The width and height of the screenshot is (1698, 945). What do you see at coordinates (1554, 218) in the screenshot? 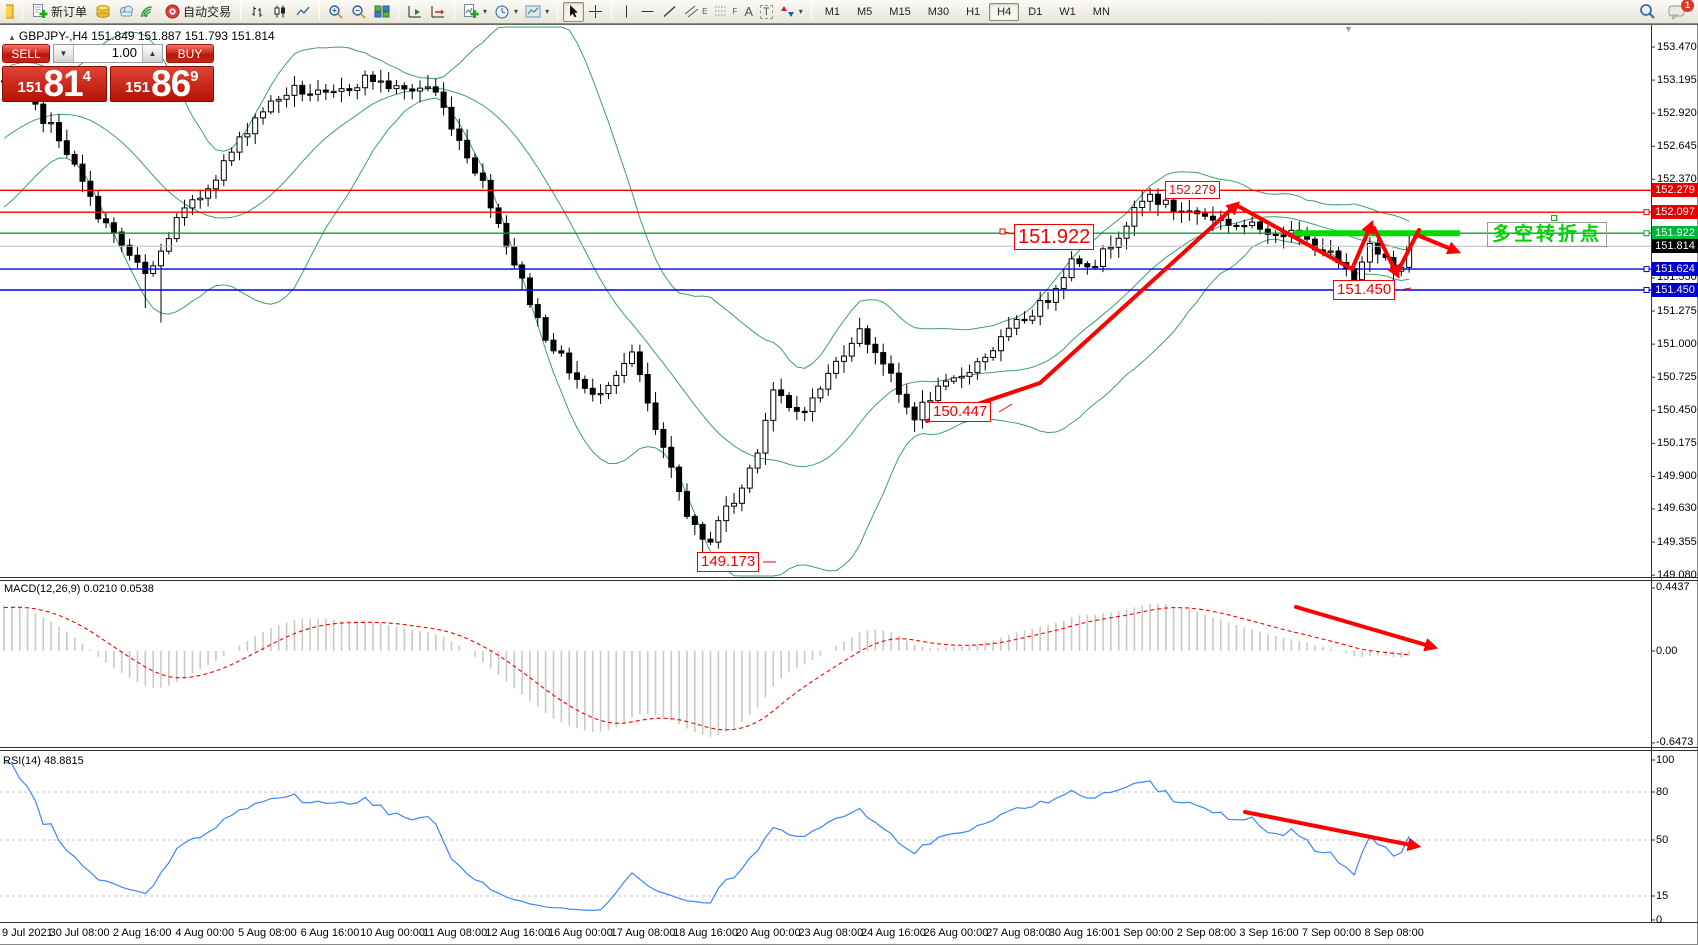
I see `pivot-anchor-handle` at bounding box center [1554, 218].